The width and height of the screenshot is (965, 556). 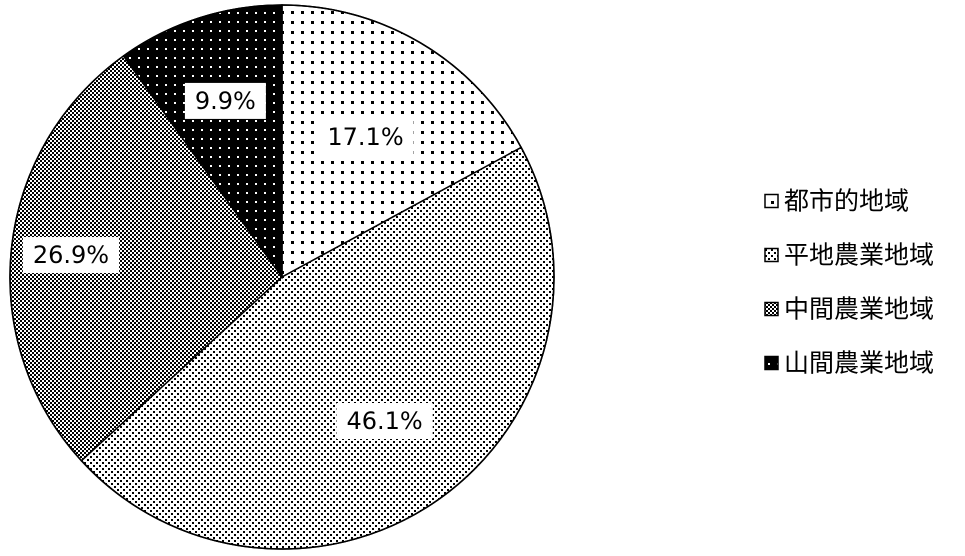 I want to click on slice-label-text: 9.9%, so click(x=225, y=101).